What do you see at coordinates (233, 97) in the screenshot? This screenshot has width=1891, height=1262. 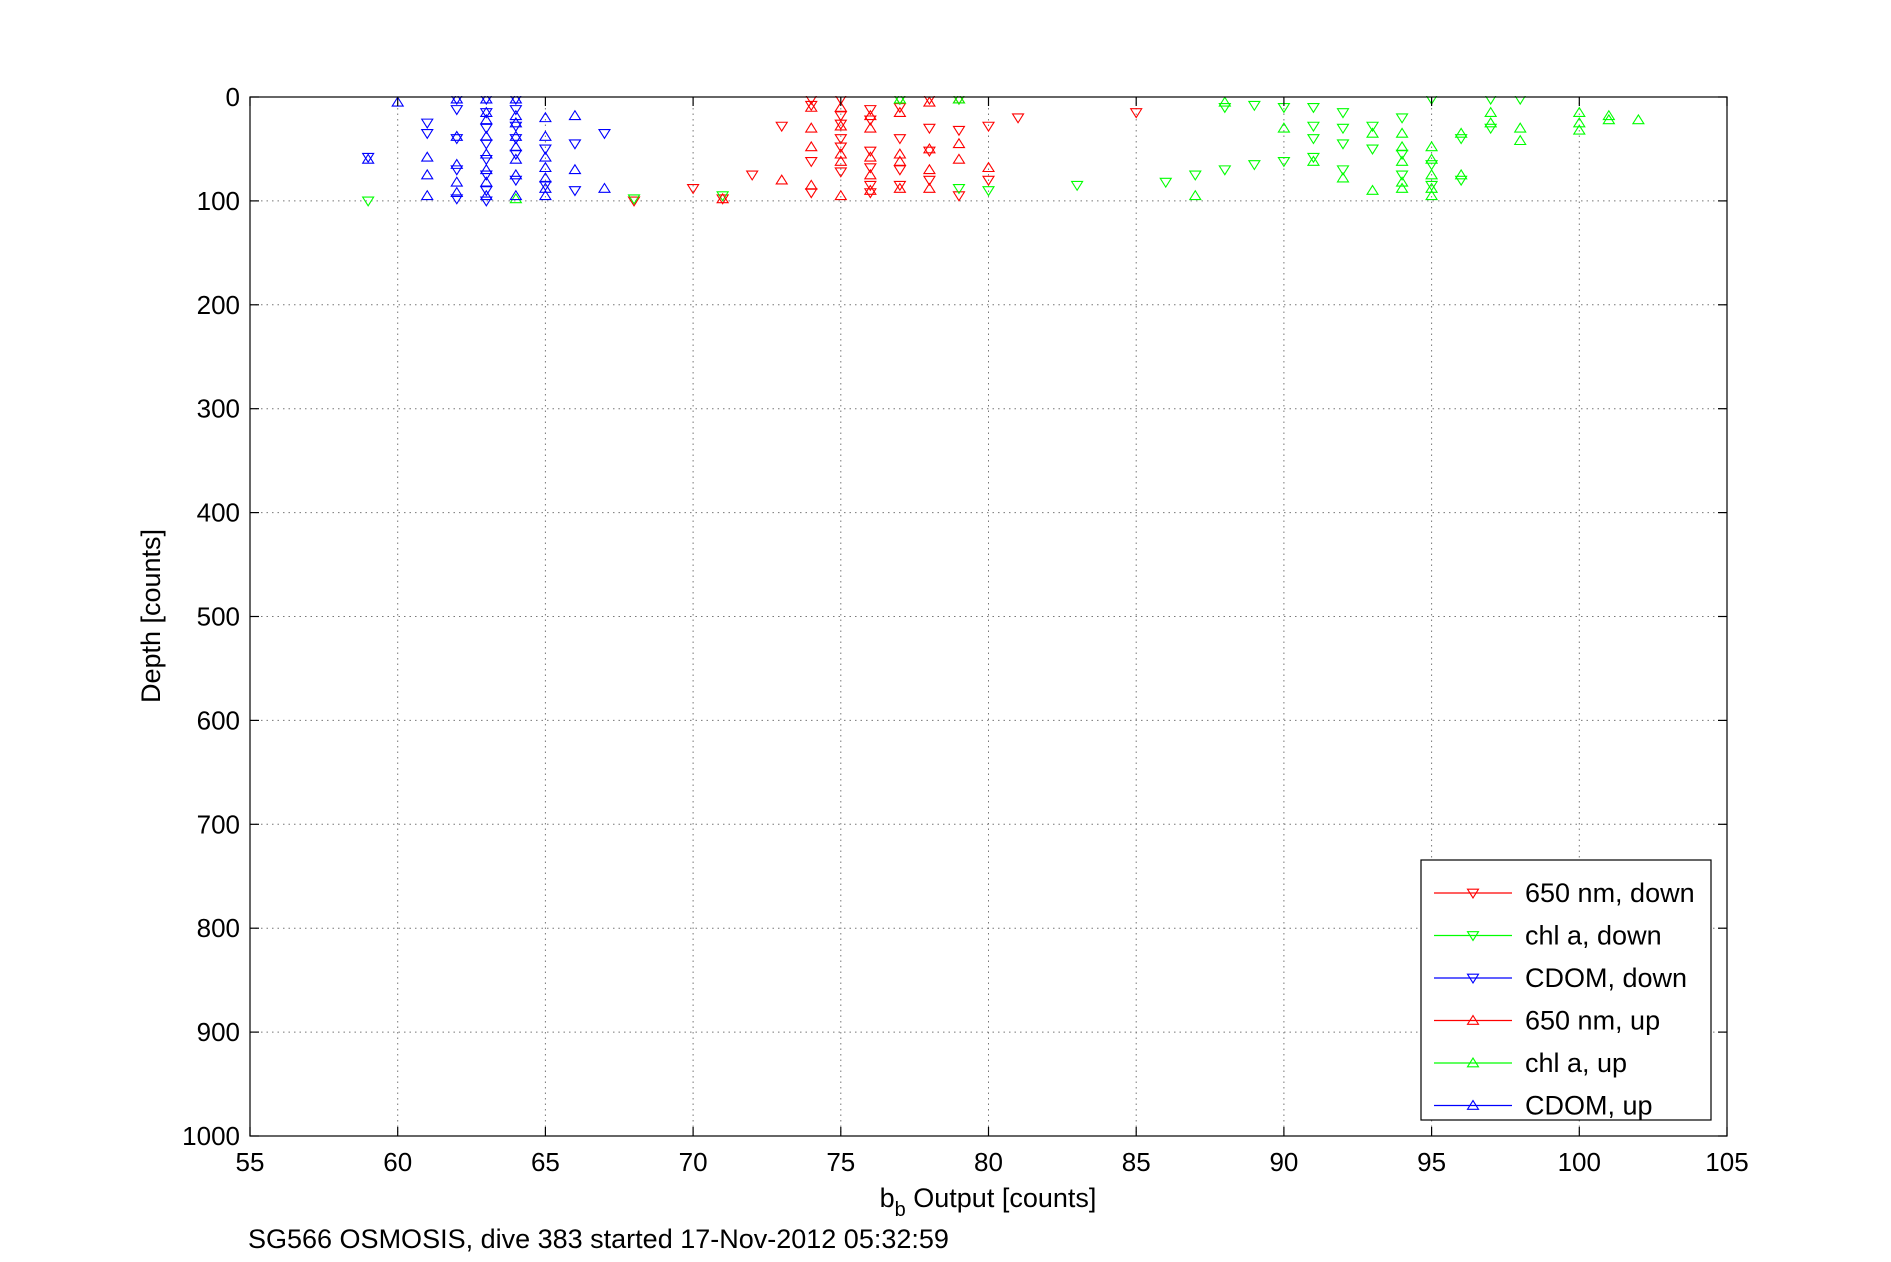 I see `y-tick-label: 0` at bounding box center [233, 97].